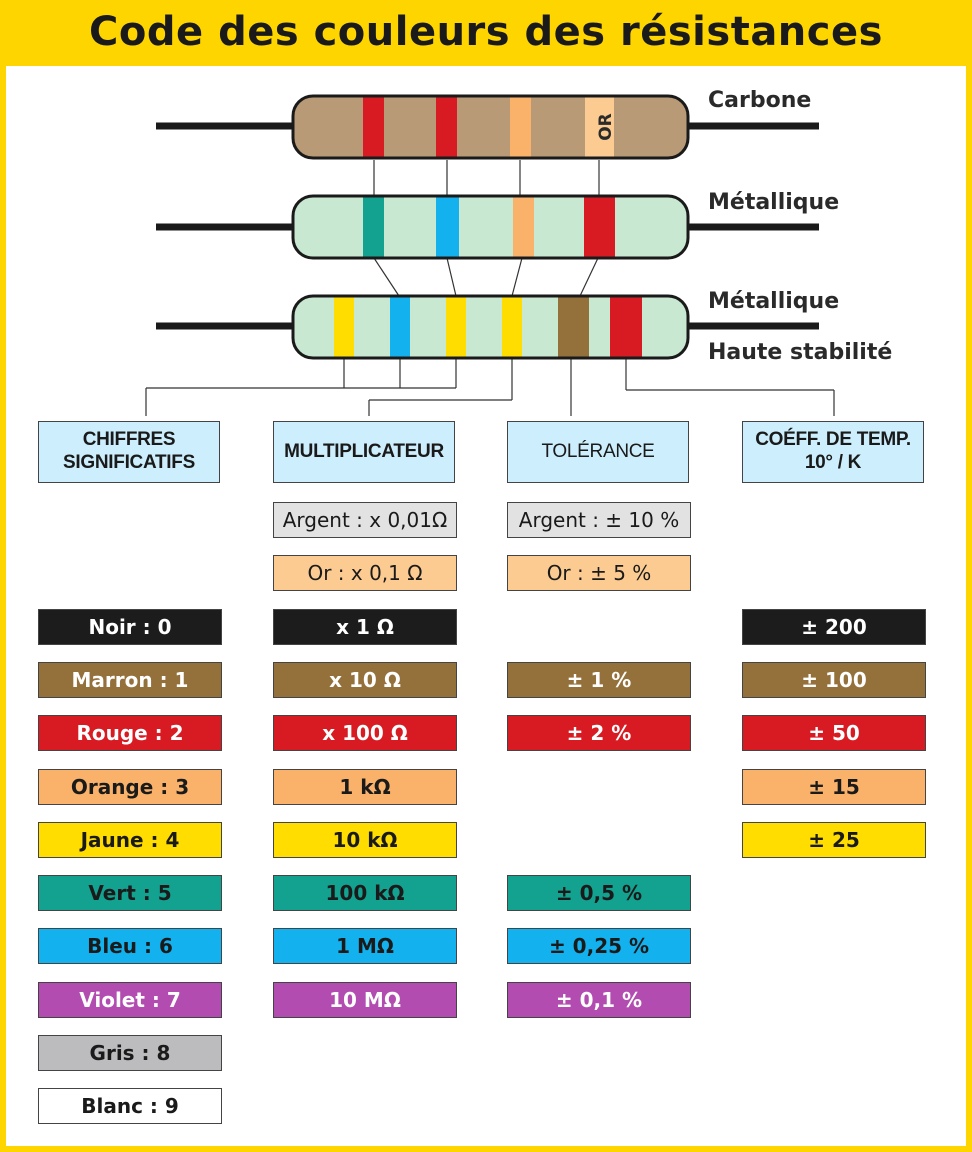 This screenshot has width=972, height=1152. Describe the element at coordinates (834, 733) in the screenshot. I see `temp-coeff-cell-rouge: ± 50` at that location.